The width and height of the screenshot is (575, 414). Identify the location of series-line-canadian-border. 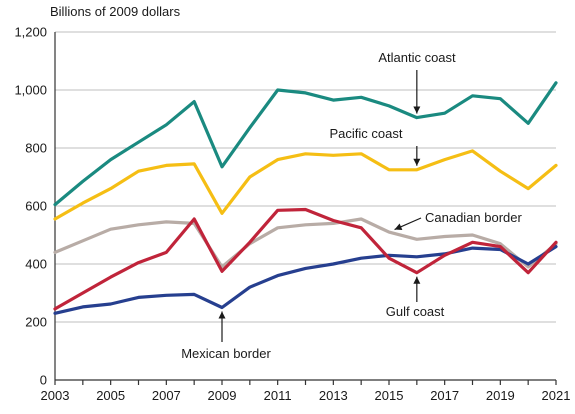
(305, 243).